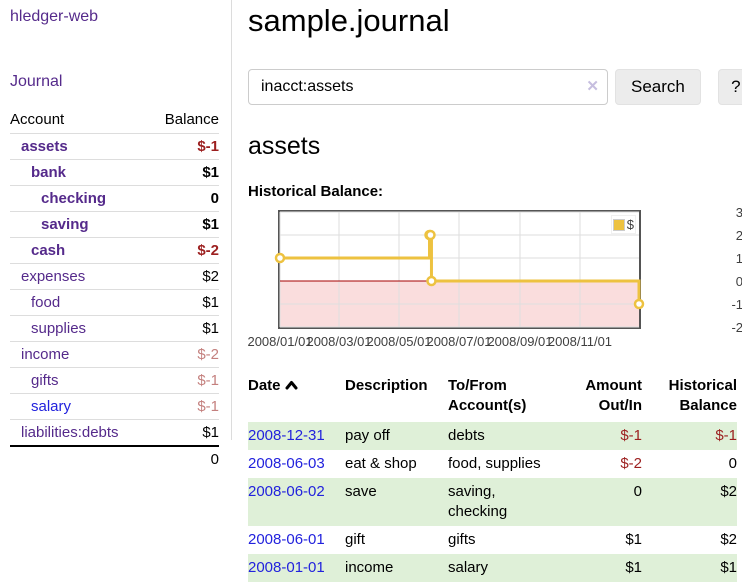 This screenshot has height=582, width=742. Describe the element at coordinates (339, 341) in the screenshot. I see `x-axis-tick: 2008/03/01` at that location.